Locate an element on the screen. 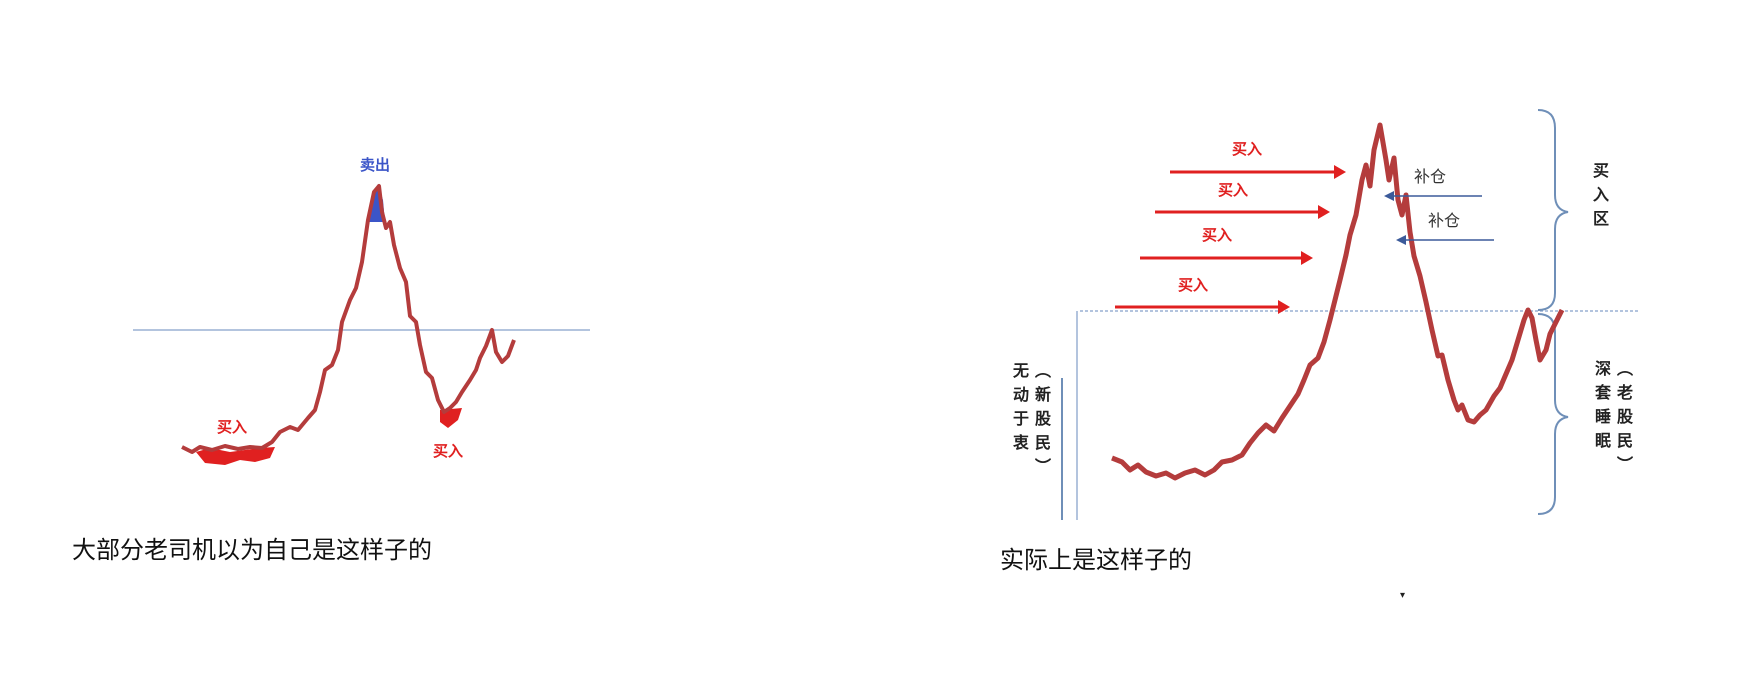 This screenshot has height=690, width=1744. right-price-line is located at coordinates (1338, 301).